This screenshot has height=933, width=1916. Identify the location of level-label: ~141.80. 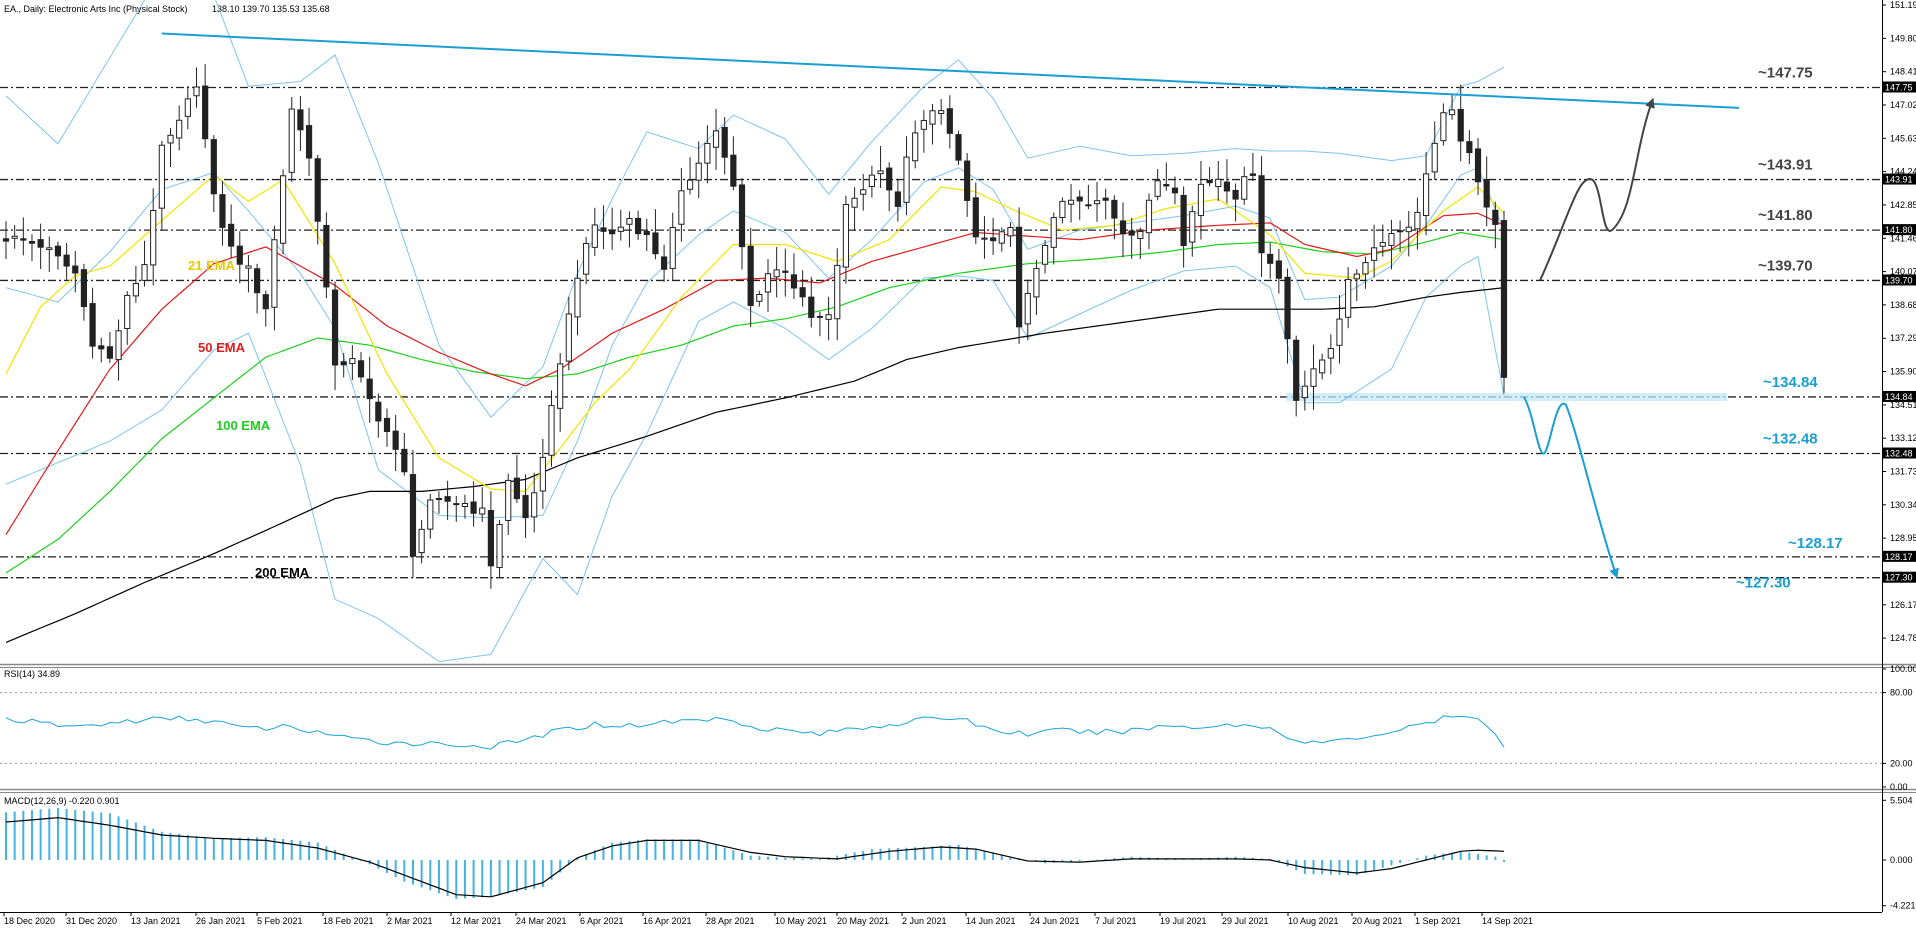
(1785, 215).